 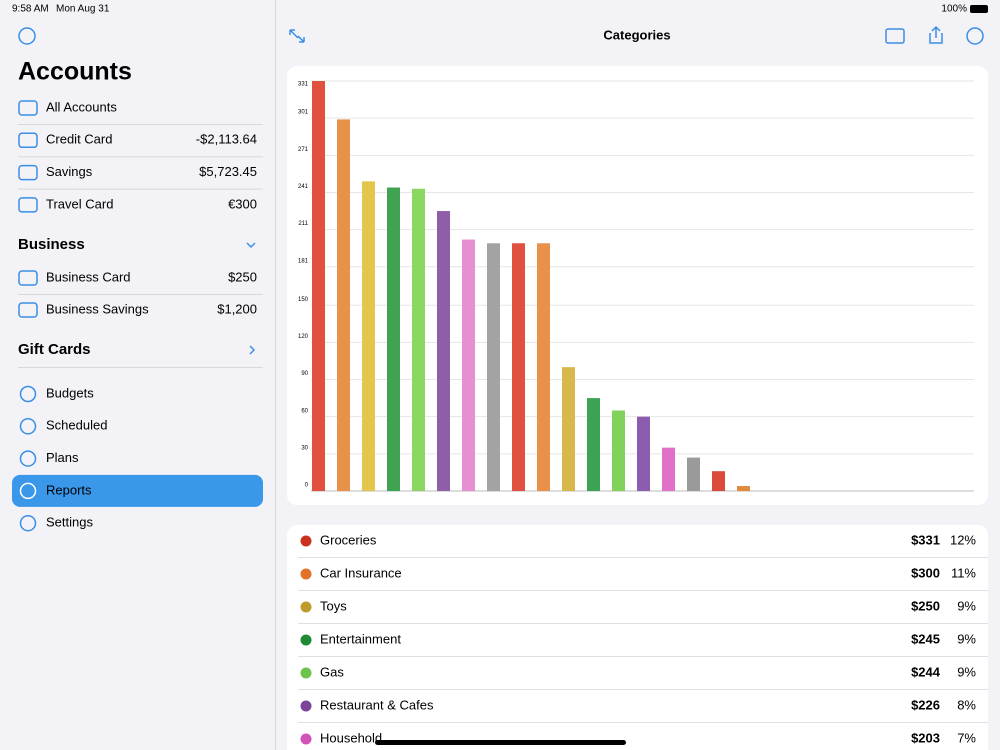 What do you see at coordinates (966, 737) in the screenshot?
I see `category-percent: 7%` at bounding box center [966, 737].